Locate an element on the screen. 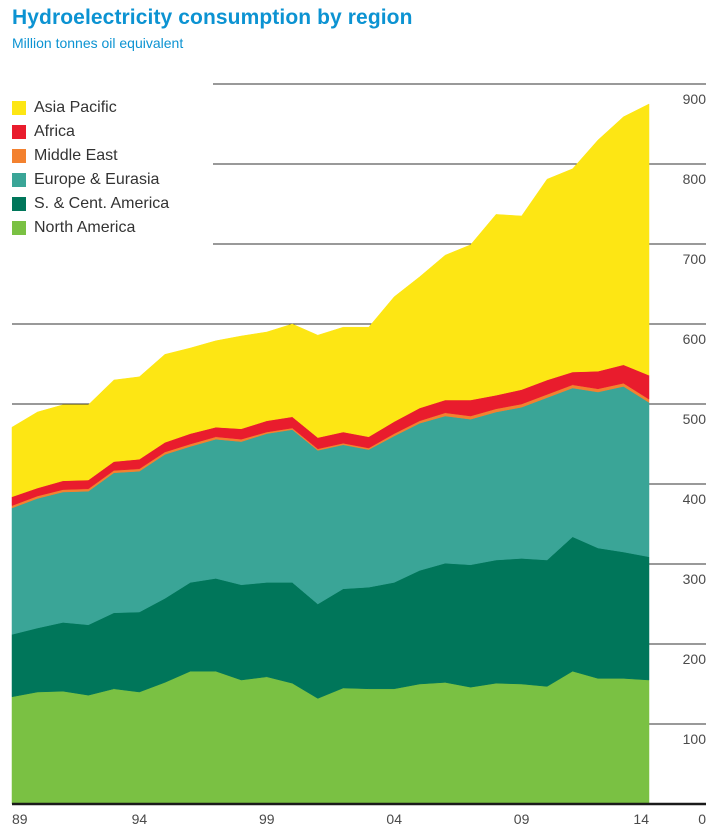  legend-item-asia-pacific: Asia Pacific is located at coordinates (90, 108).